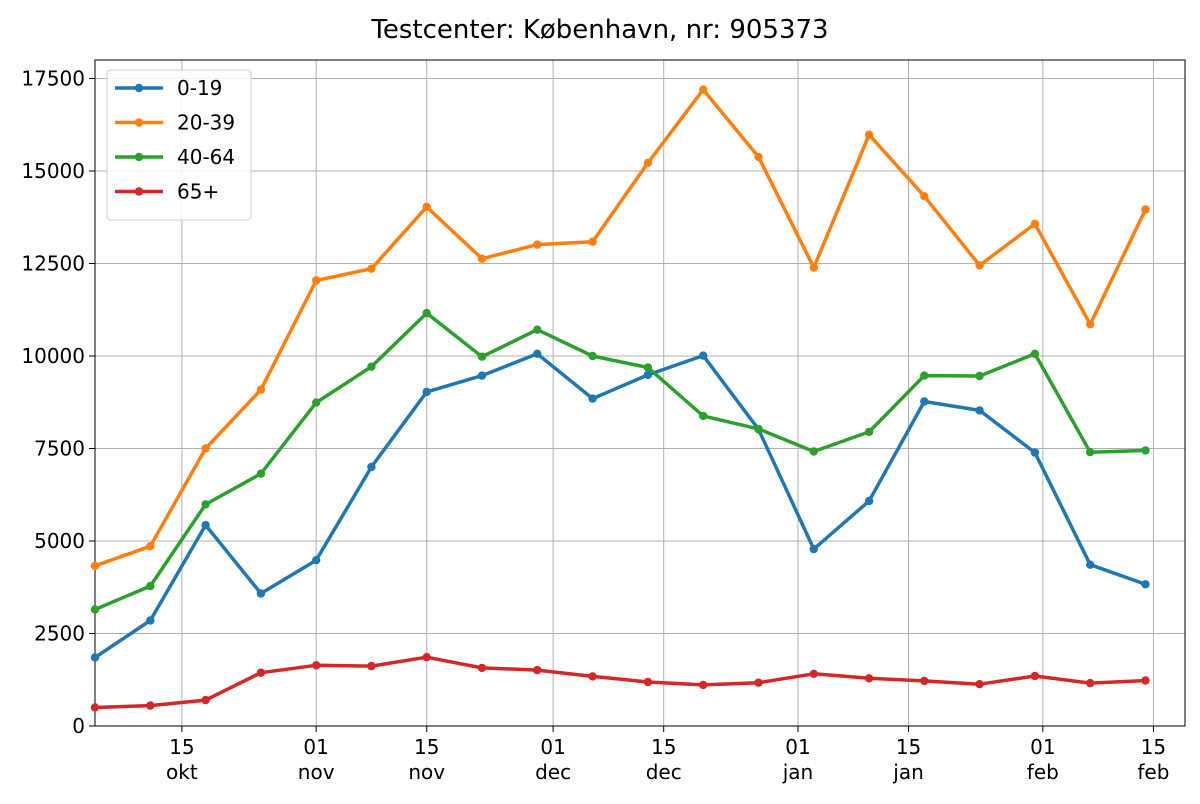  Describe the element at coordinates (206, 157) in the screenshot. I see `legend-label: 40-64` at that location.